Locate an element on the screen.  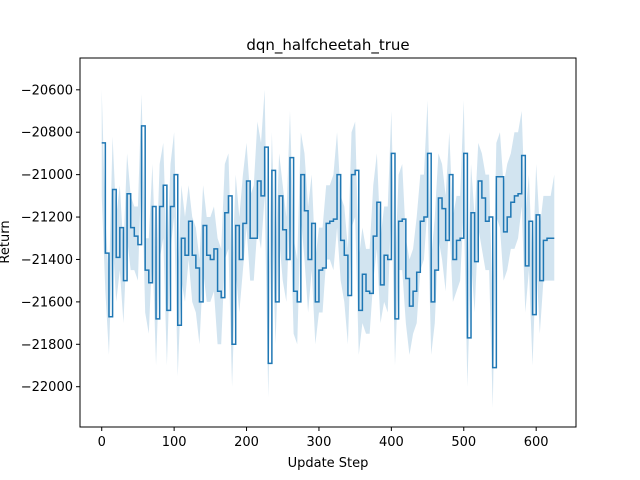
x-tick-label: 0 is located at coordinates (102, 442).